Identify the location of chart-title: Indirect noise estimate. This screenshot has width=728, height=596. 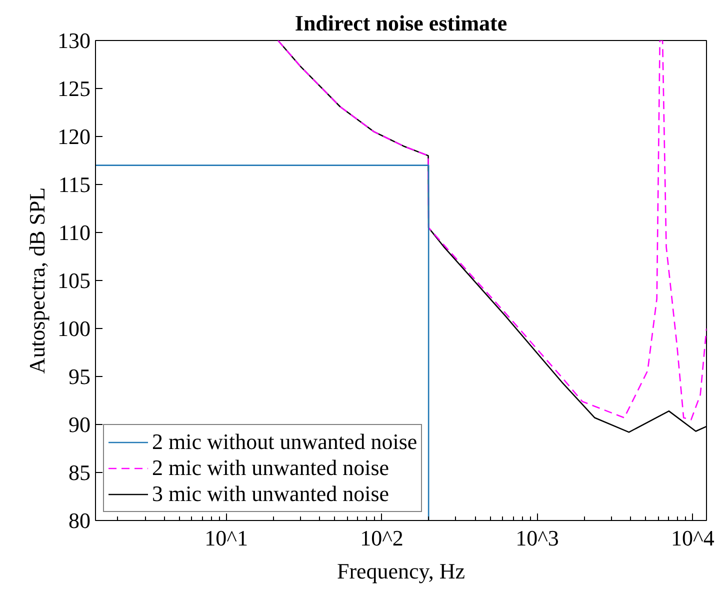
(401, 23).